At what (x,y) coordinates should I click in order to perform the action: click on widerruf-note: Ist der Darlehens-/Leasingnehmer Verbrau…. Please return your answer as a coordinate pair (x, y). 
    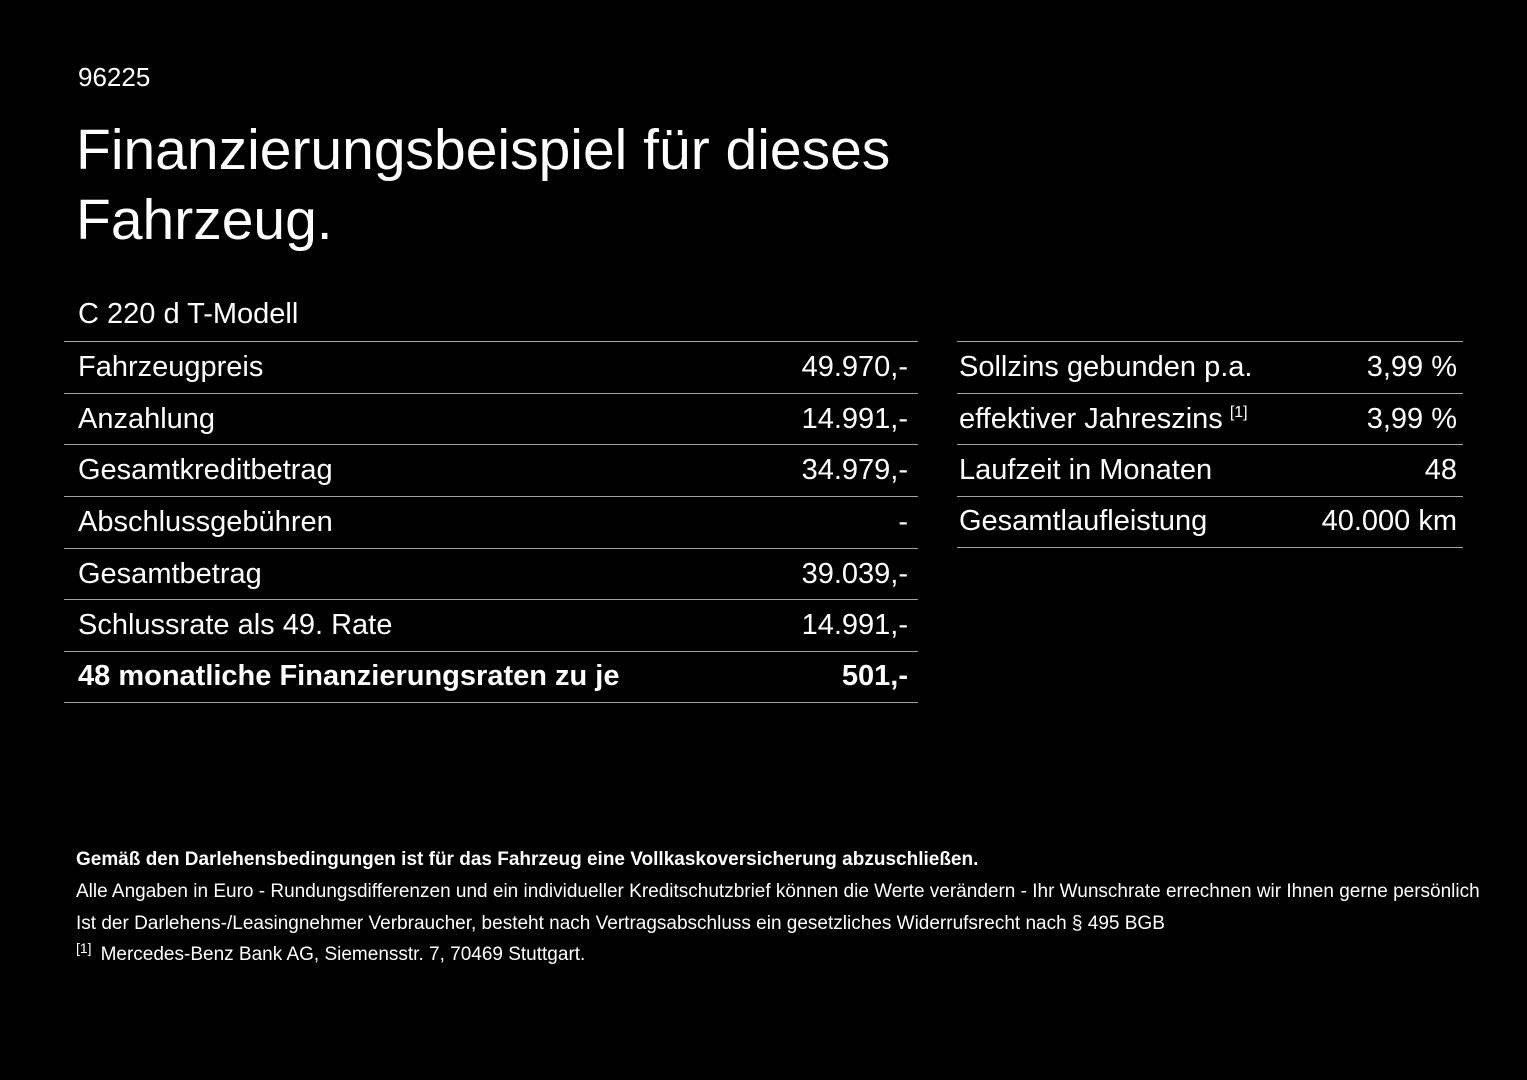
    Looking at the image, I should click on (620, 923).